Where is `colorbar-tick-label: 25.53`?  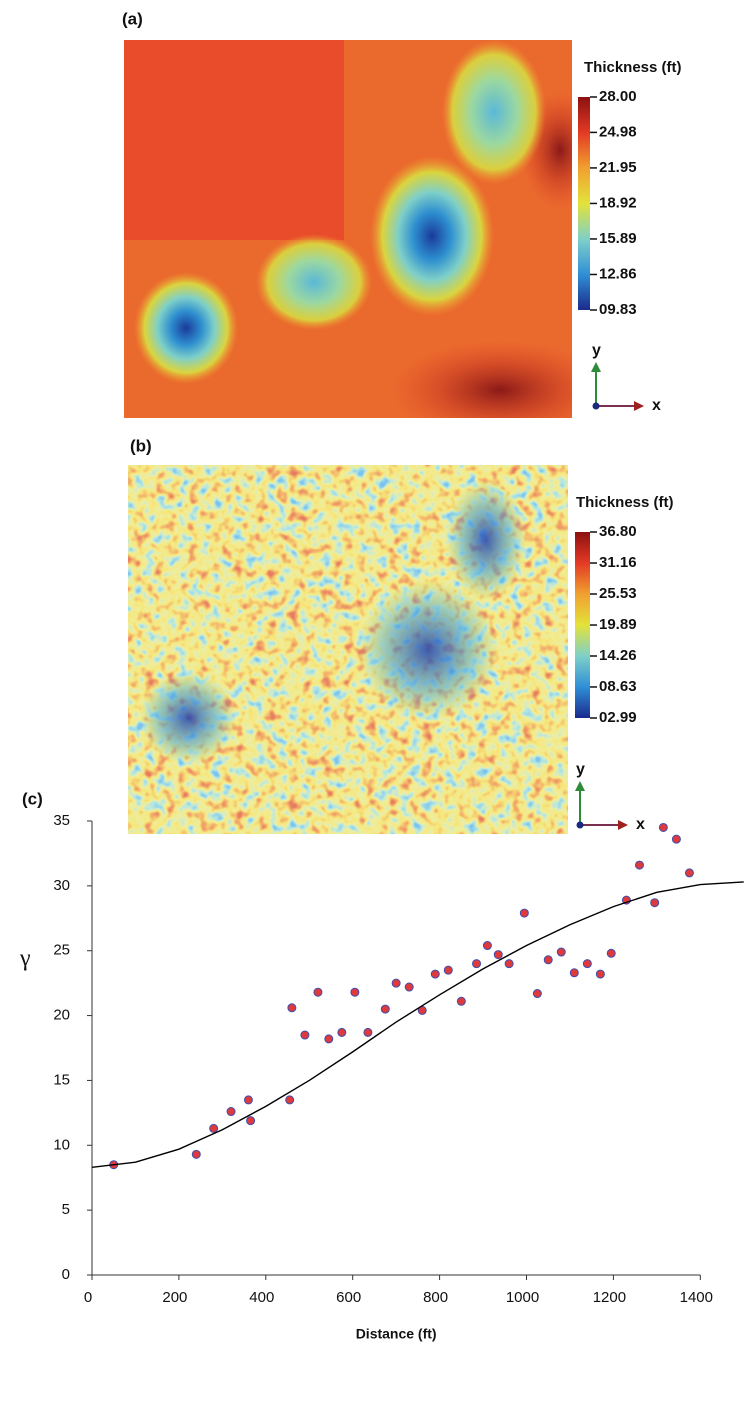 colorbar-tick-label: 25.53 is located at coordinates (618, 593).